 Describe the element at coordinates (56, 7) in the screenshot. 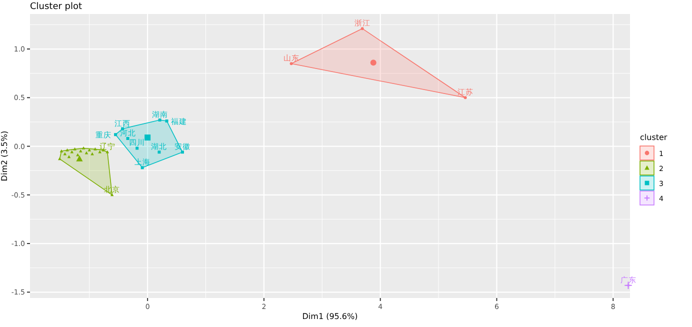

I see `chart-title: Cluster plot` at that location.